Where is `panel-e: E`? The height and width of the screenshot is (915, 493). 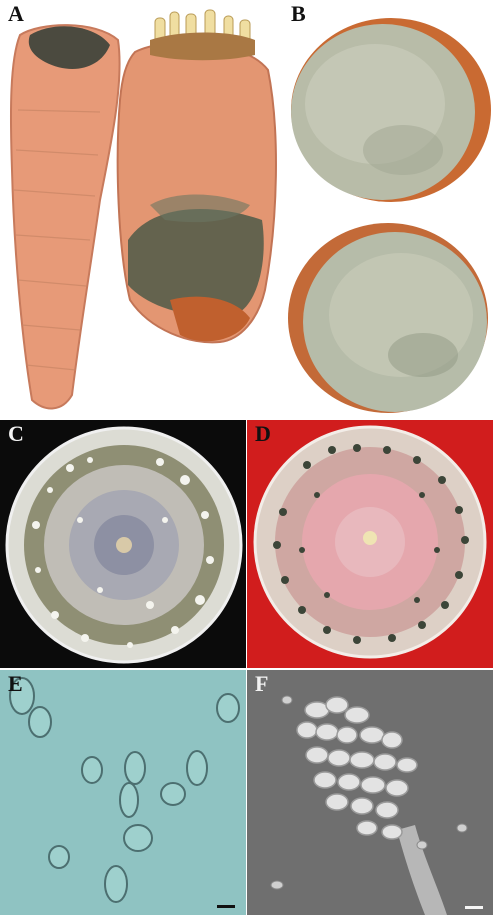 panel-e: E is located at coordinates (123, 792).